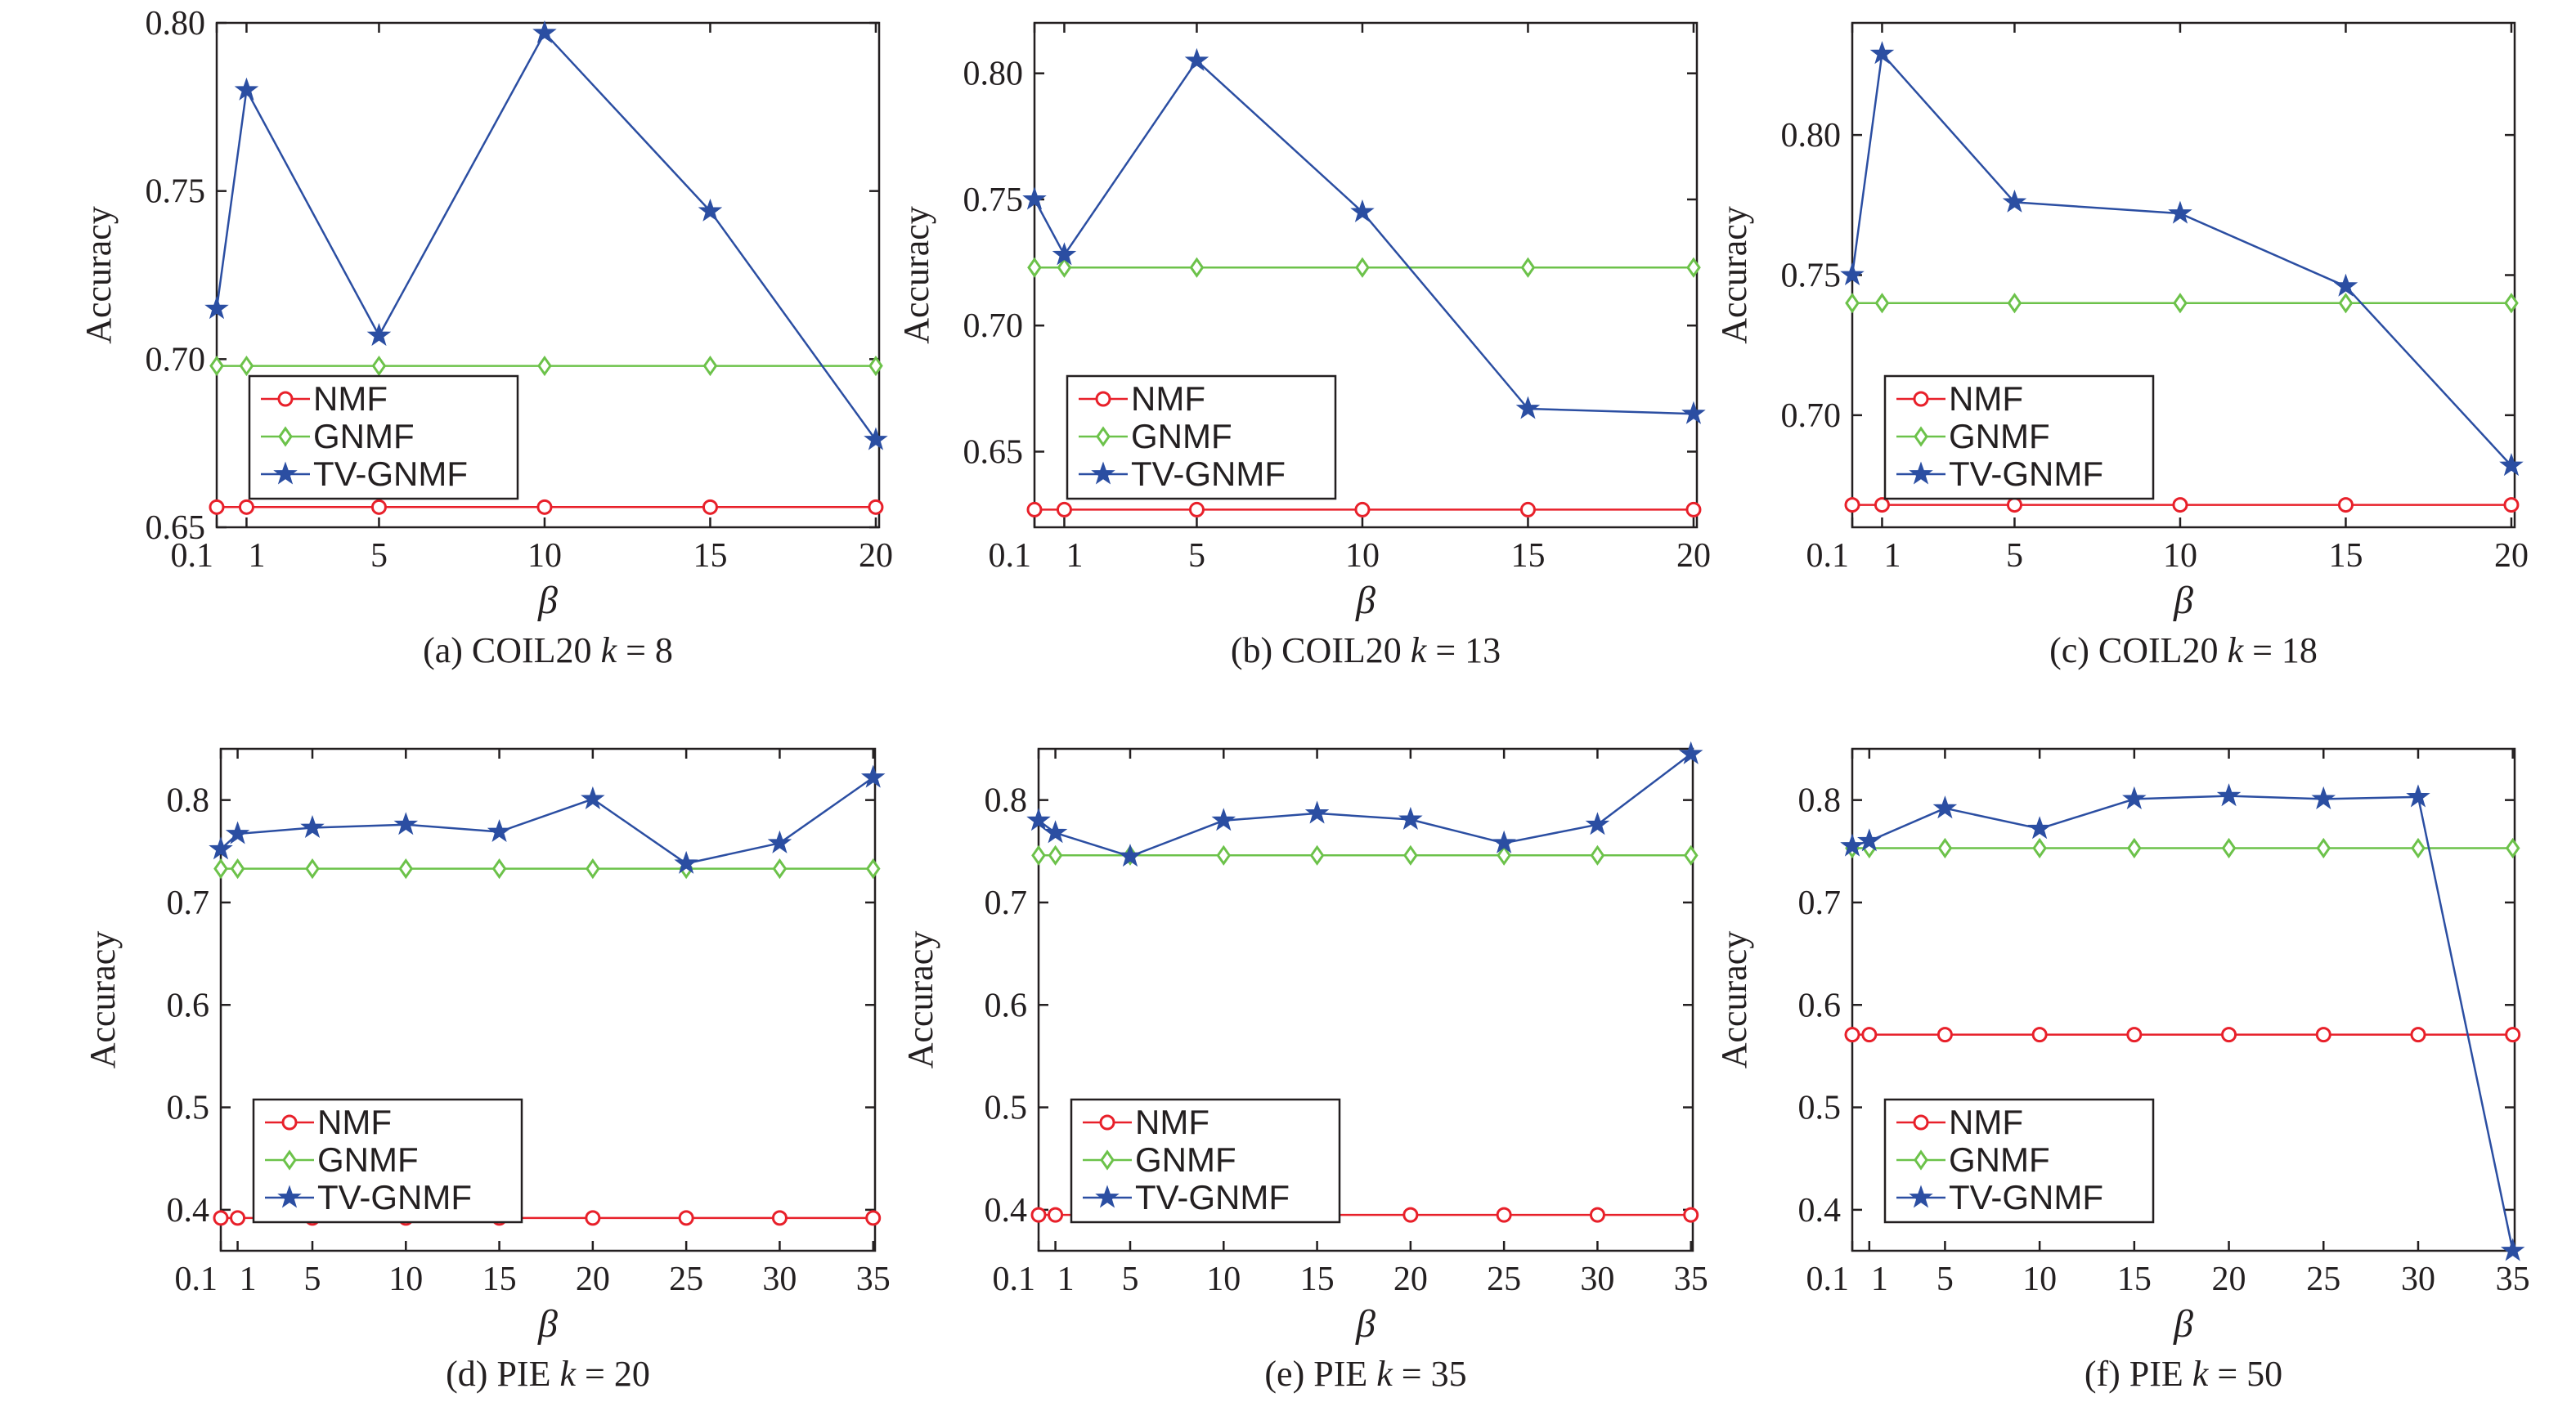 The height and width of the screenshot is (1411, 2576). I want to click on caption-prefix: (d) PIE, so click(502, 1374).